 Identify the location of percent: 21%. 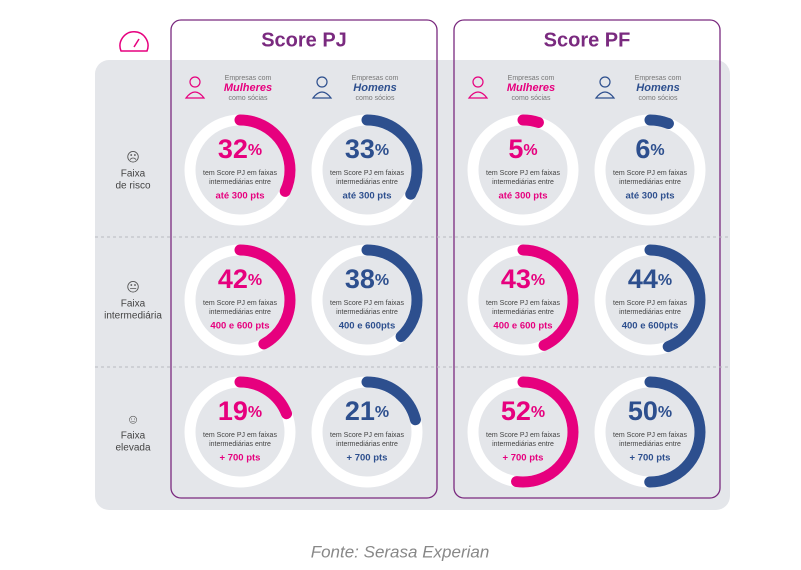
(367, 411).